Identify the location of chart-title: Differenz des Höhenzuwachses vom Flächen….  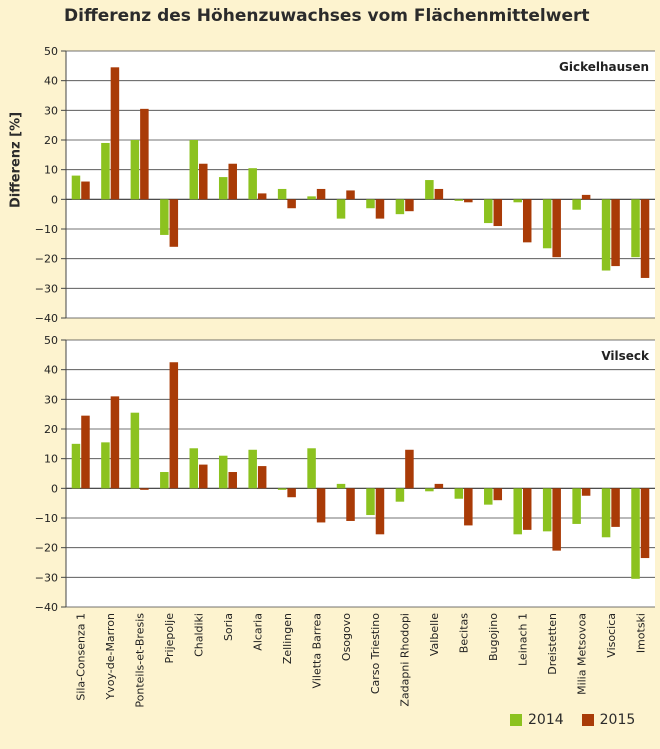
(327, 16).